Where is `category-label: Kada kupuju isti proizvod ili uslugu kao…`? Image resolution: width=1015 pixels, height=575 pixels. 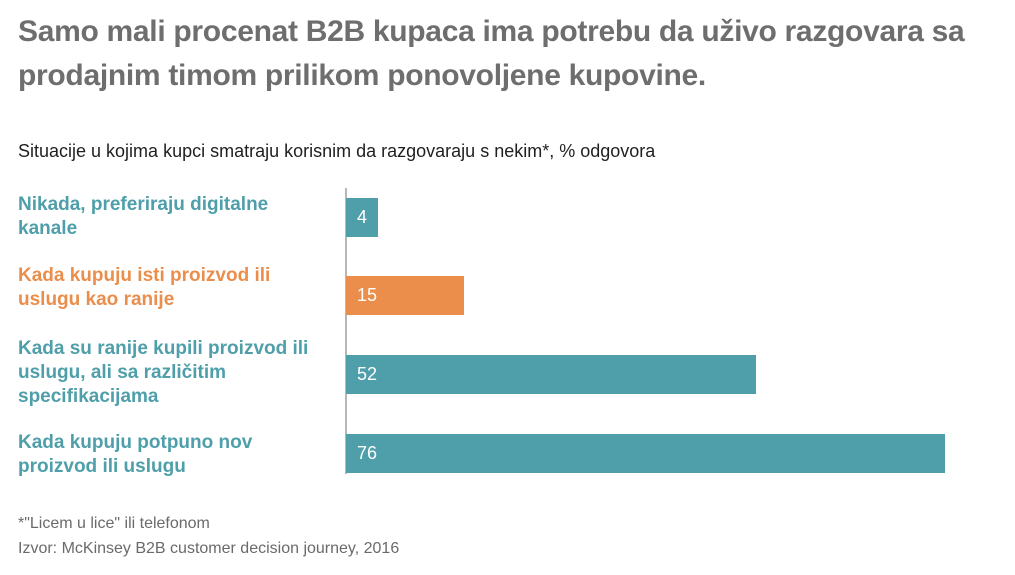
category-label: Kada kupuju isti proizvod ili uslugu kao… is located at coordinates (144, 287).